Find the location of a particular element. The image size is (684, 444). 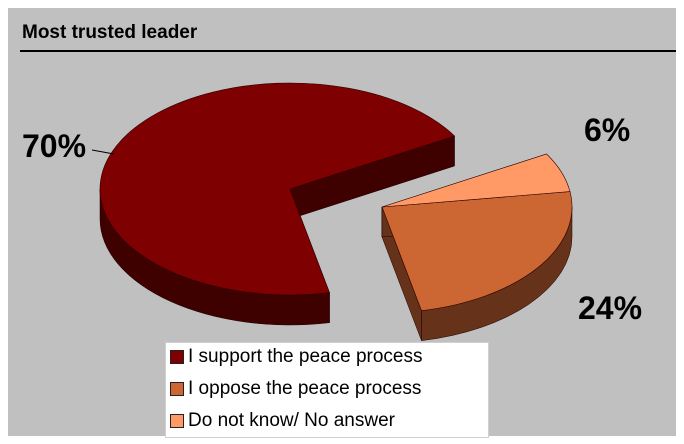

data-label-support: 70% is located at coordinates (54, 146).